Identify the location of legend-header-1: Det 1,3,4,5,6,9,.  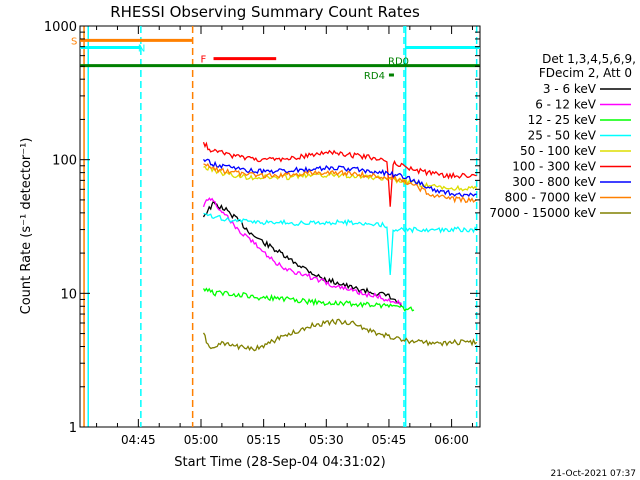
(589, 59).